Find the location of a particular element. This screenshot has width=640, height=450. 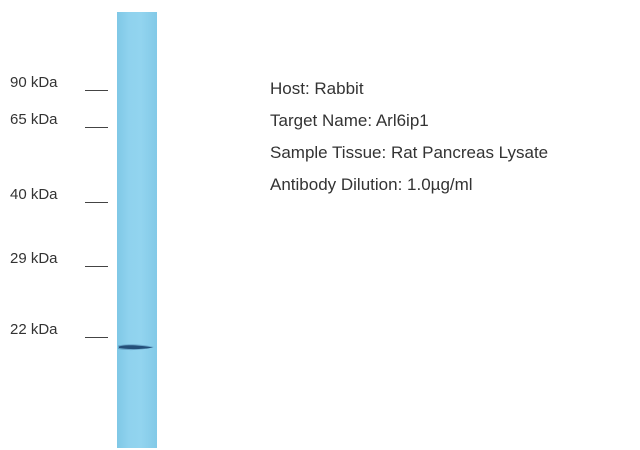

protein-band is located at coordinates (136, 347).